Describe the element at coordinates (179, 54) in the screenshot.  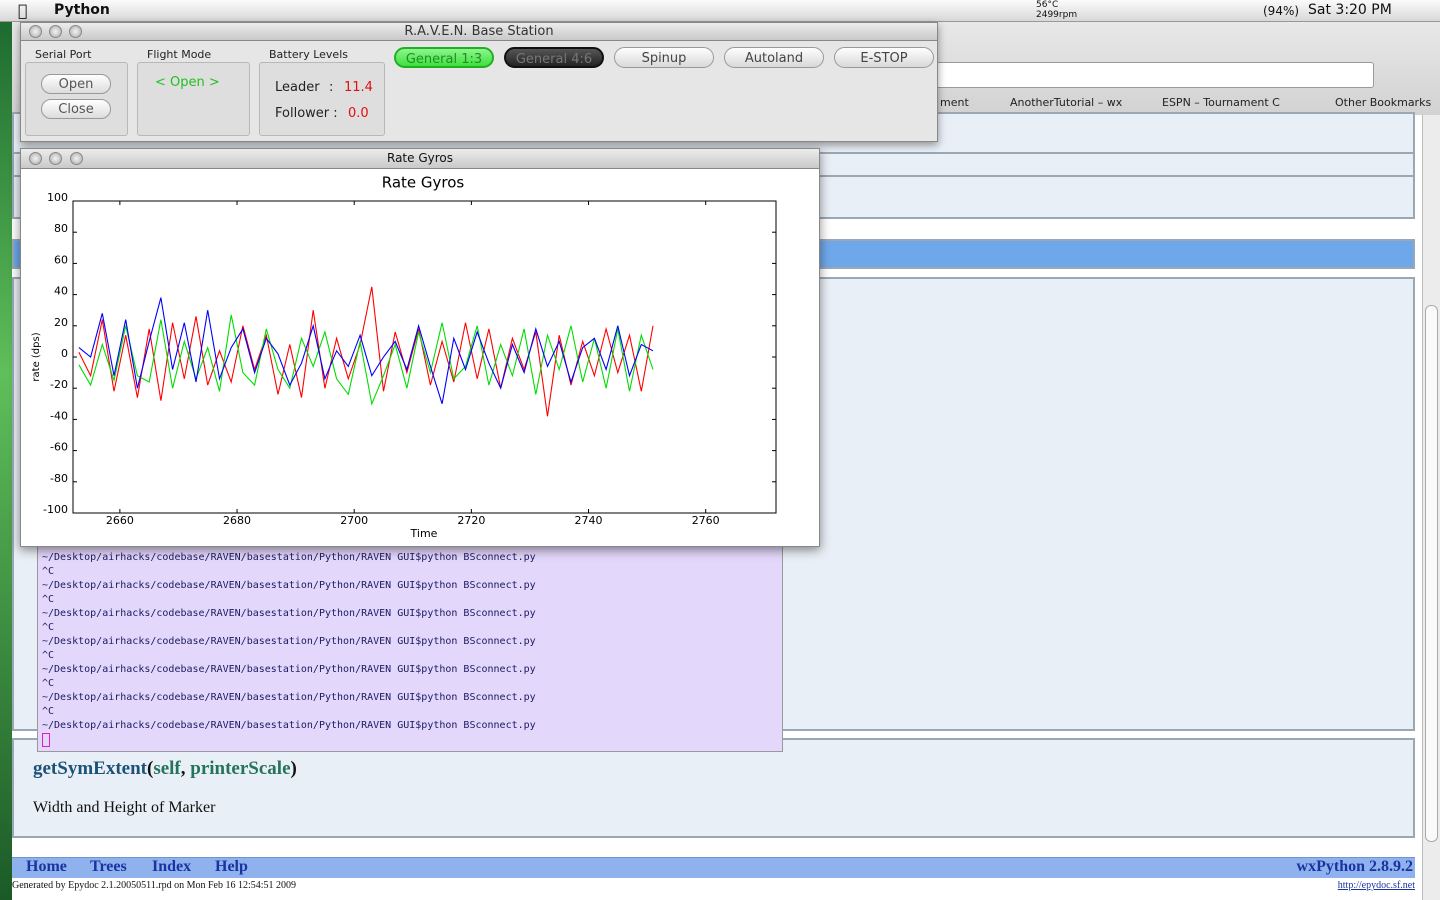
I see `group-label: Flight Mode` at that location.